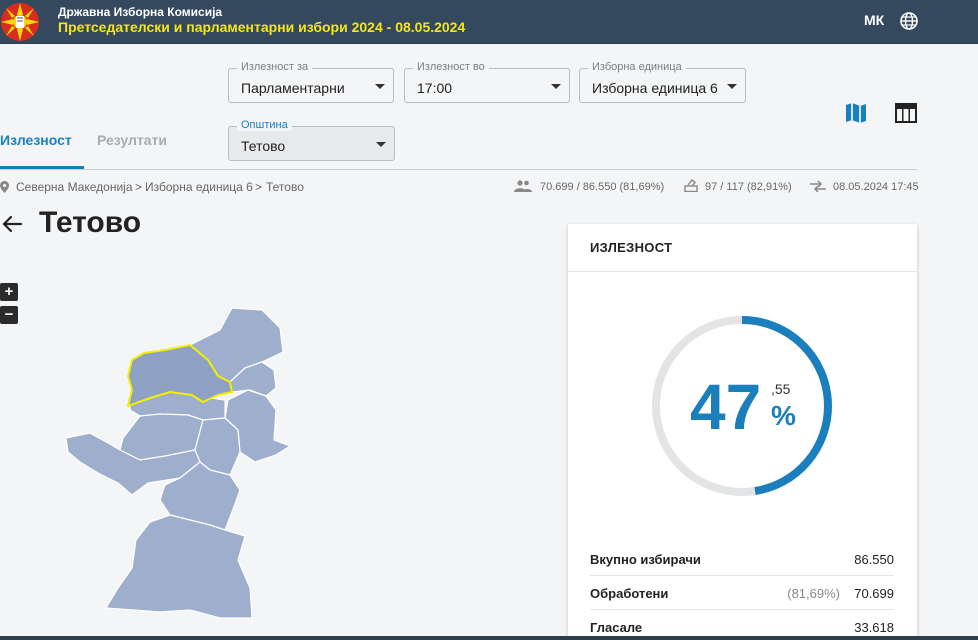 This screenshot has height=640, width=978. I want to click on stat-label: Обработени, so click(629, 593).